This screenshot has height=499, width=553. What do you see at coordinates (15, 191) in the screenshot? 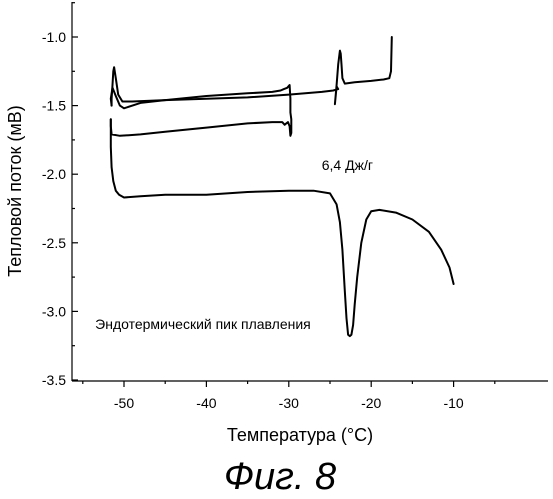
I see `y-axis-title: Тепловой поток (мВ)` at bounding box center [15, 191].